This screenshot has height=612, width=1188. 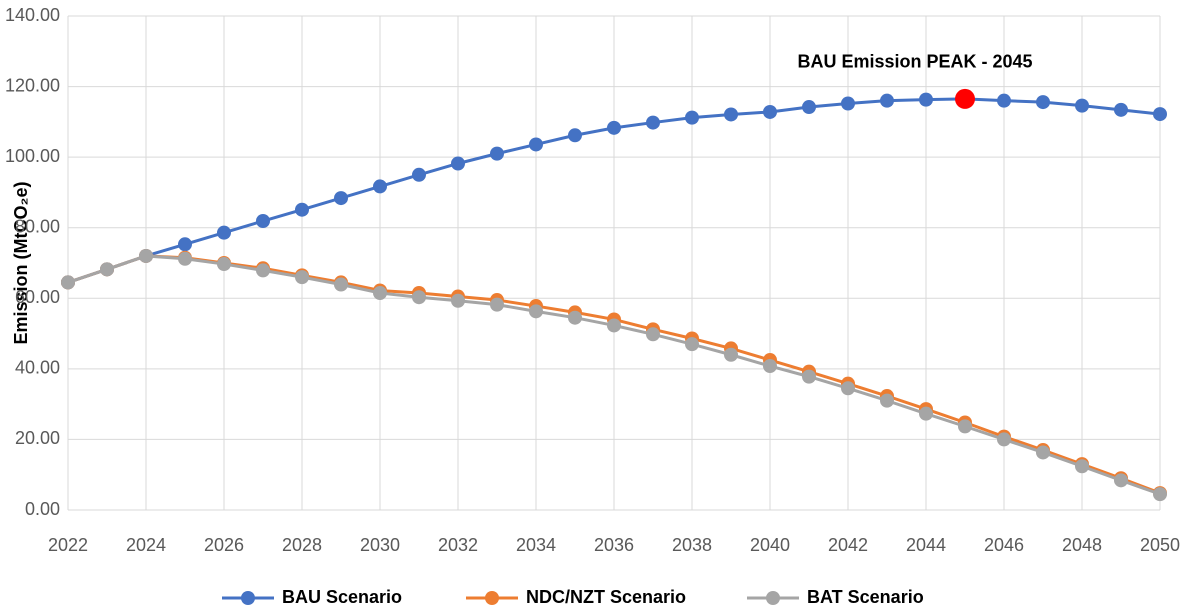 What do you see at coordinates (926, 545) in the screenshot?
I see `x-tick-label: 2044` at bounding box center [926, 545].